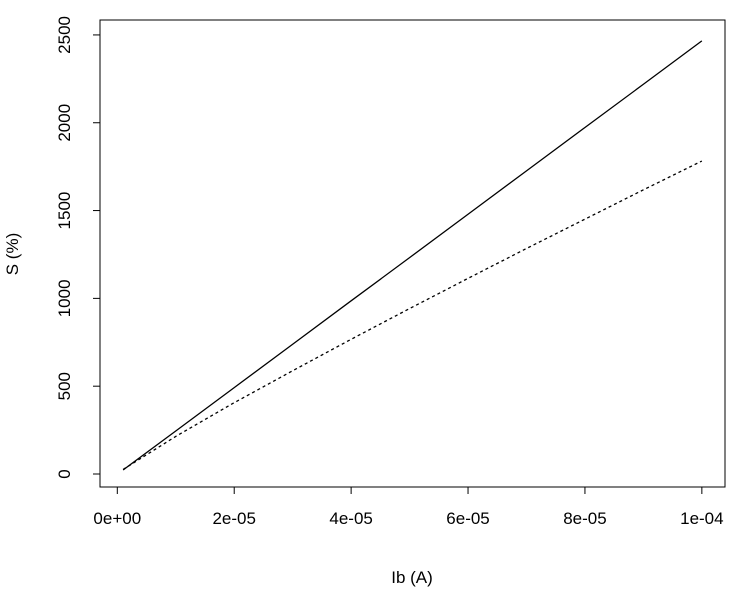 This screenshot has width=748, height=602. Describe the element at coordinates (64, 123) in the screenshot. I see `y-tick-label: 2000` at that location.